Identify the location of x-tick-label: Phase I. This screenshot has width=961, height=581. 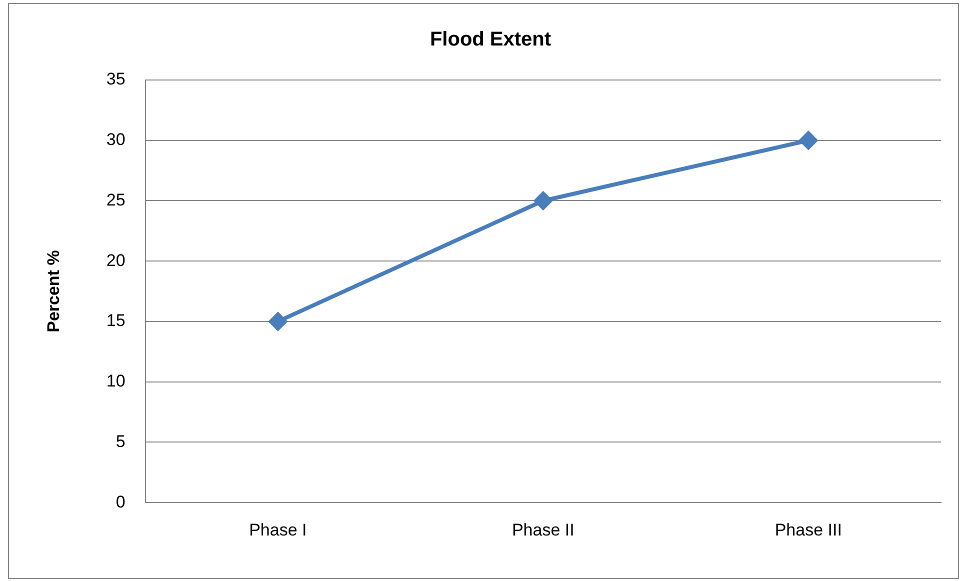
(278, 530).